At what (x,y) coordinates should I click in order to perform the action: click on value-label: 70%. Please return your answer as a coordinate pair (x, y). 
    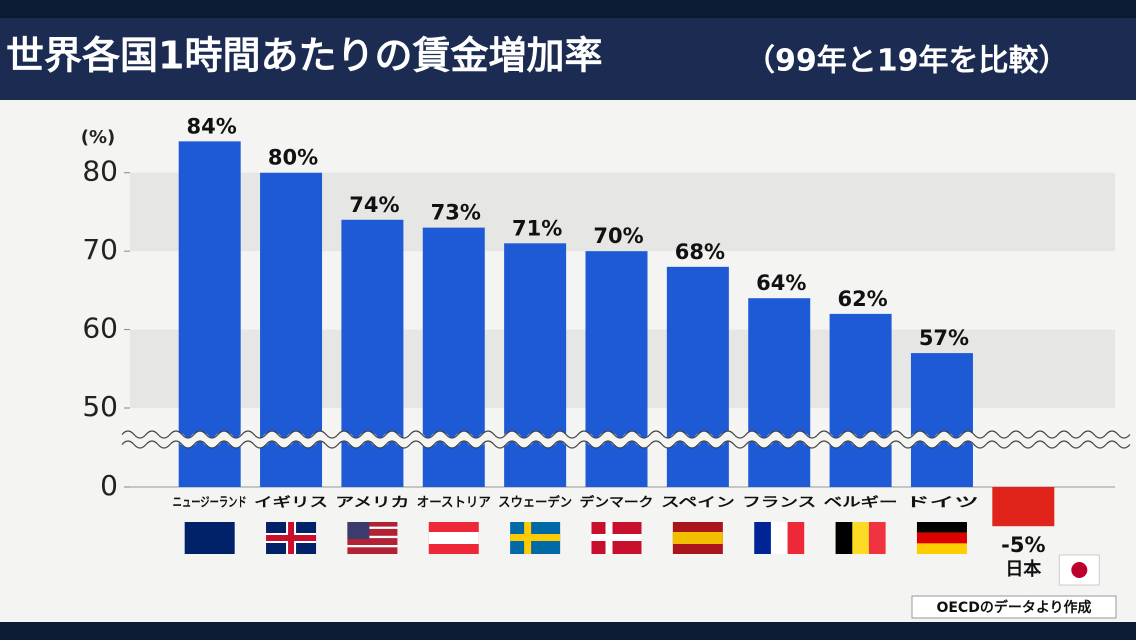
    Looking at the image, I should click on (618, 236).